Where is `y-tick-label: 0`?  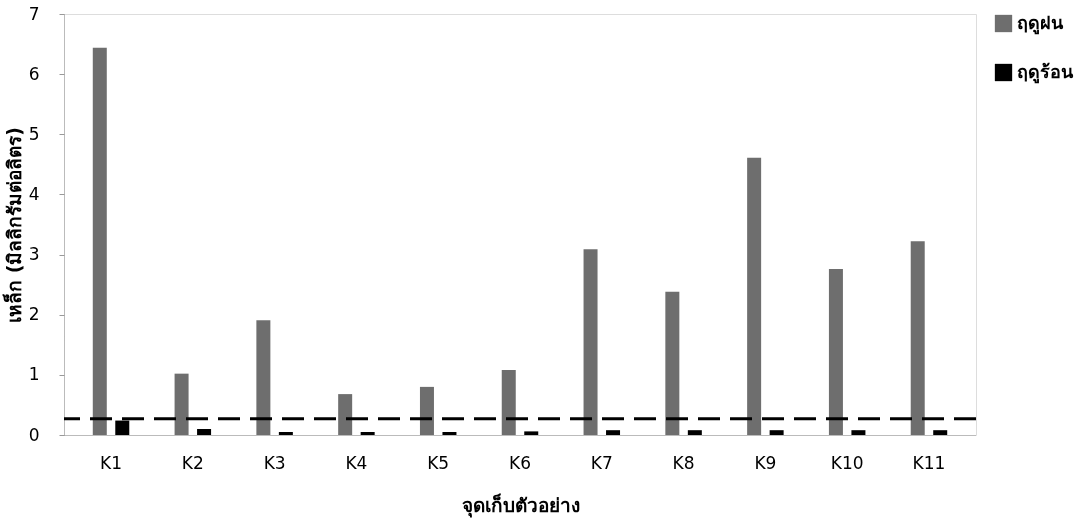
y-tick-label: 0 is located at coordinates (34, 434).